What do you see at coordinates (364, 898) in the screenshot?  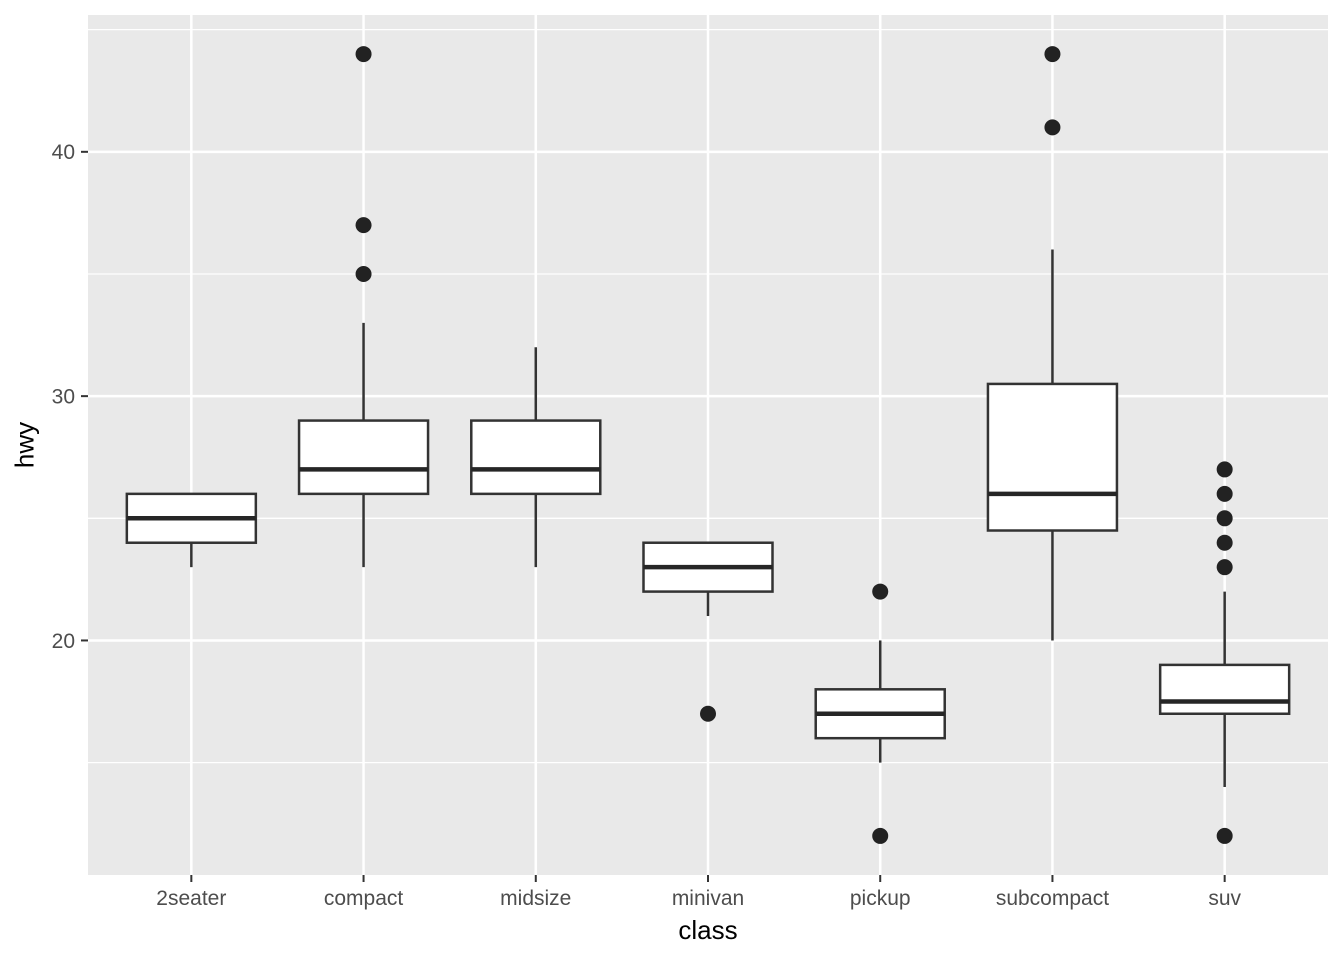 I see `x-tick-label: compact` at bounding box center [364, 898].